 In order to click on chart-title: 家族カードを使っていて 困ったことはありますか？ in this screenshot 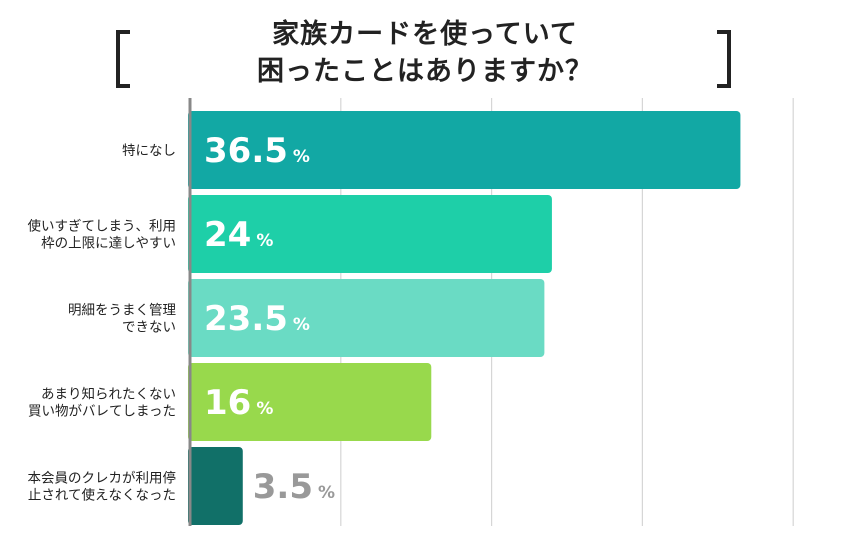, I will do `click(425, 53)`.